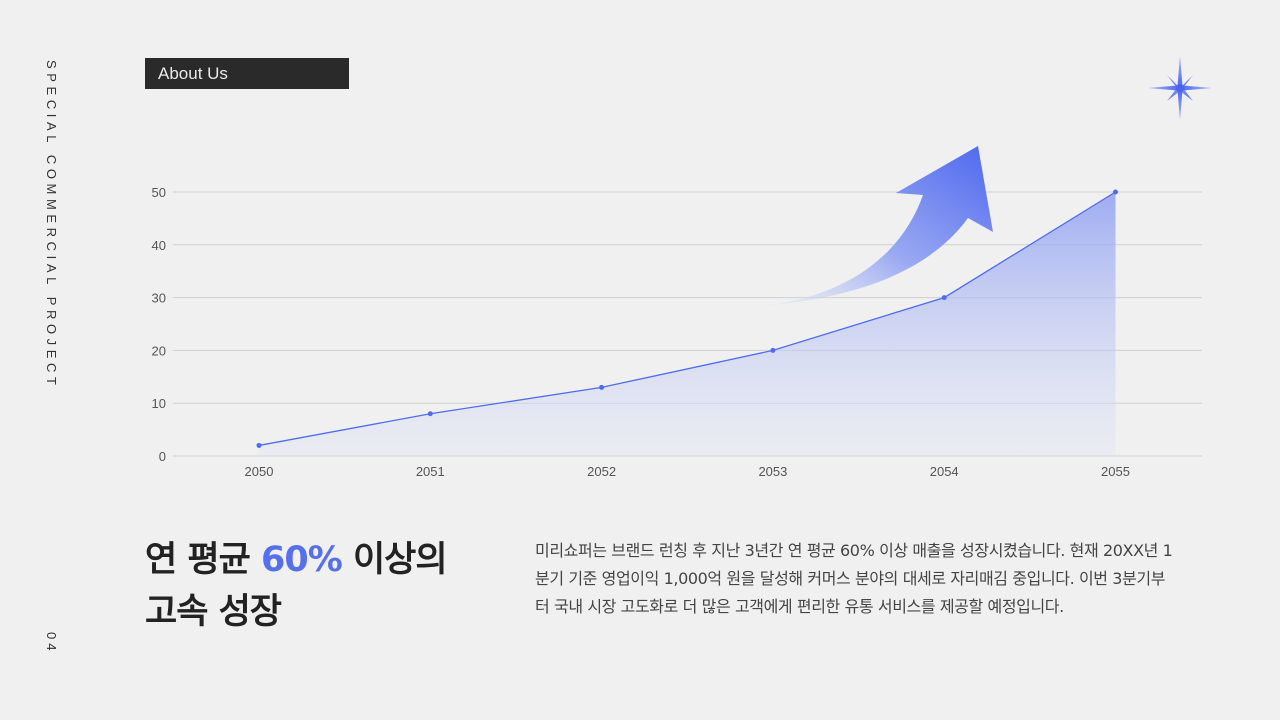 Image resolution: width=1280 pixels, height=720 pixels. What do you see at coordinates (159, 403) in the screenshot?
I see `y-tick-label: 10` at bounding box center [159, 403].